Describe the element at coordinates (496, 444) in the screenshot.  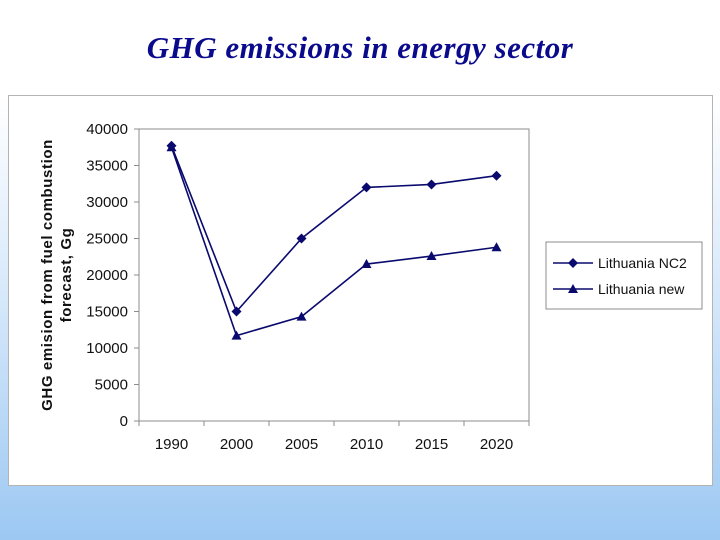
I see `x-tick-label: 2020` at that location.